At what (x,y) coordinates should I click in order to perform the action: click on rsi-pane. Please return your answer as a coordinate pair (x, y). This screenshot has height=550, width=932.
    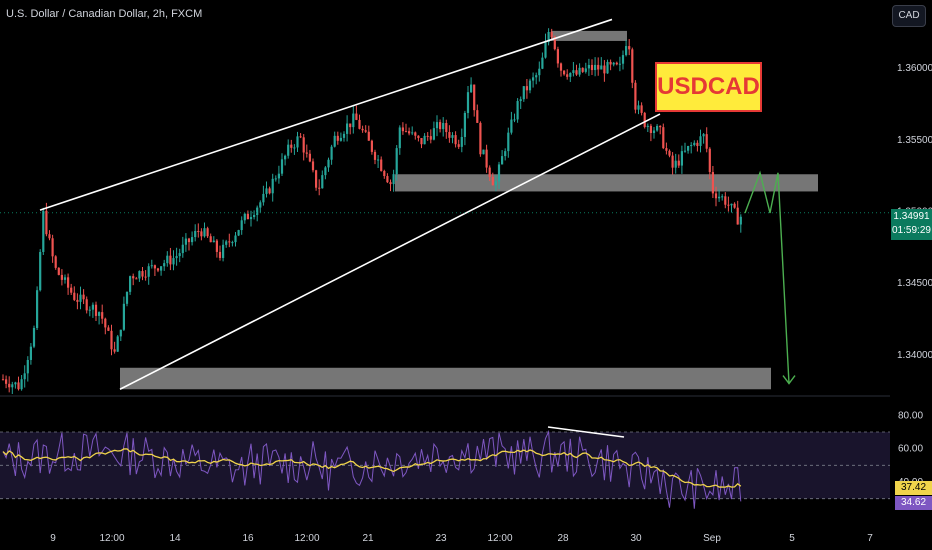
    Looking at the image, I should click on (445, 467).